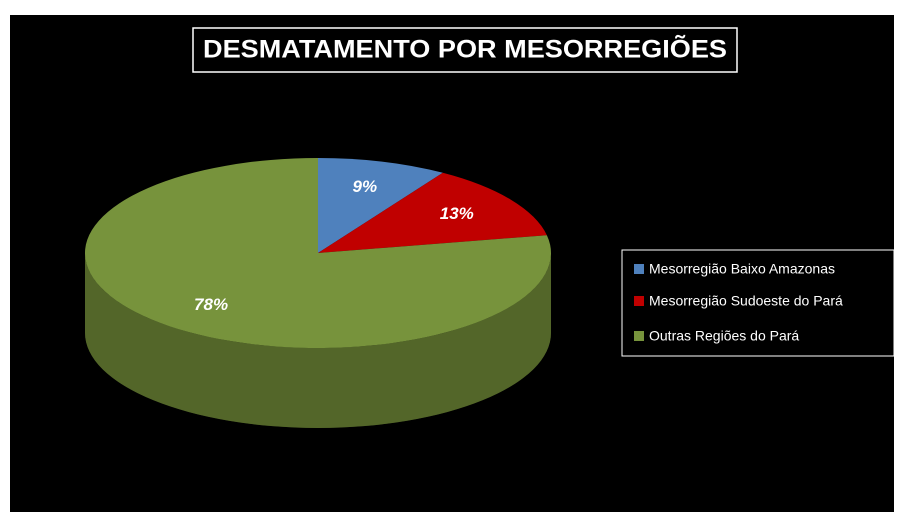 This screenshot has width=904, height=525. What do you see at coordinates (365, 186) in the screenshot?
I see `data-label: 9%` at bounding box center [365, 186].